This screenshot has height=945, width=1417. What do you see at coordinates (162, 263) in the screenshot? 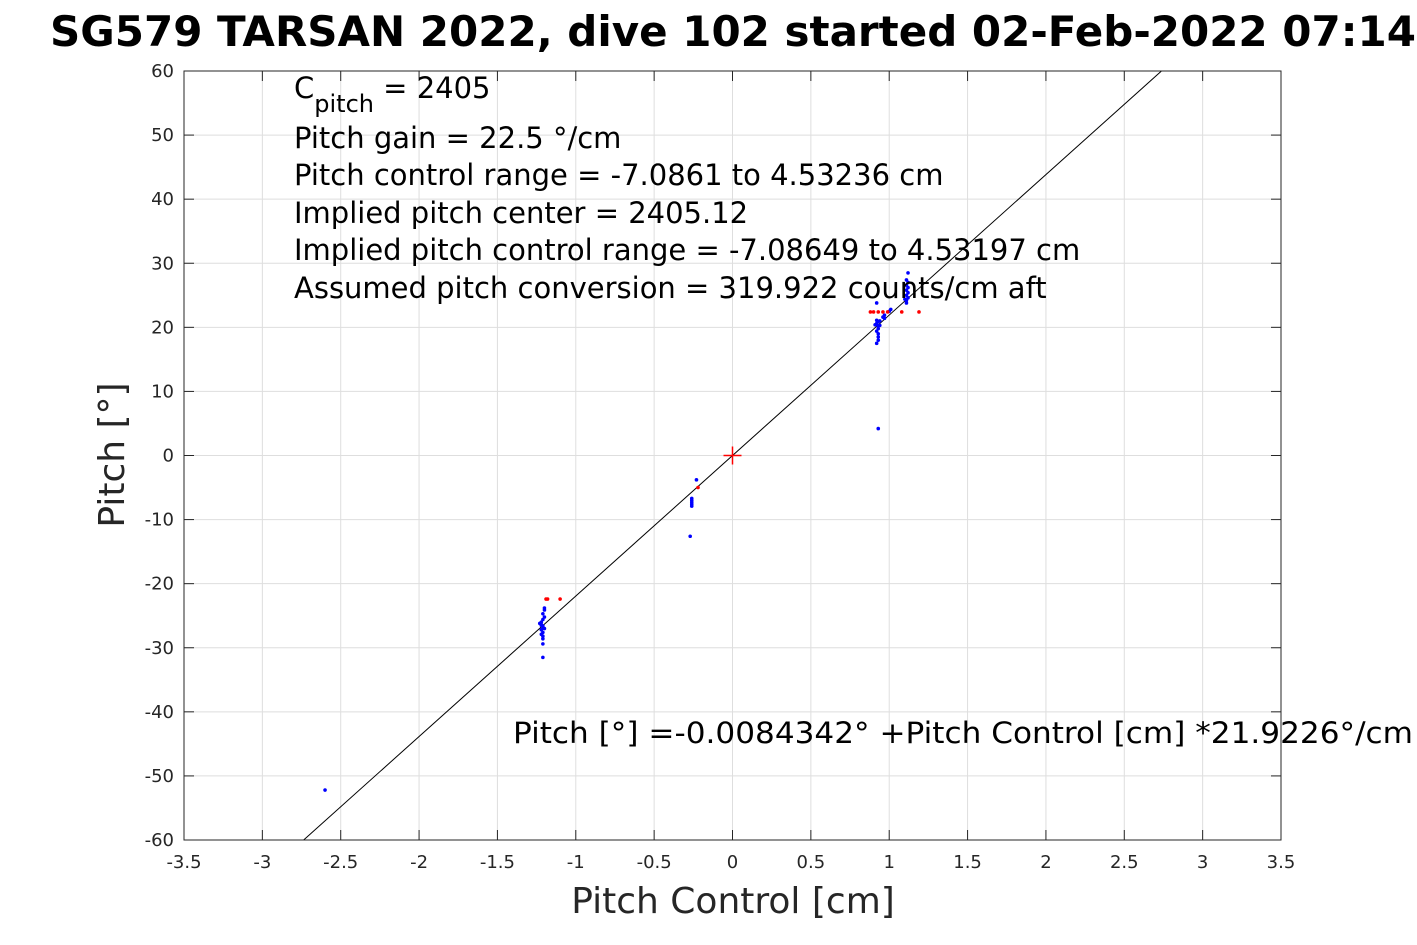
I see `y-tick-label: 30` at bounding box center [162, 263].